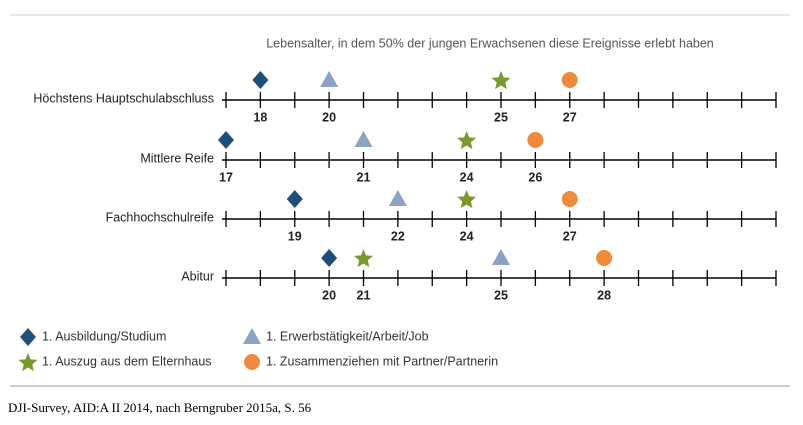  I want to click on row-label: Höchstens Hauptschulabschluss, so click(123, 98).